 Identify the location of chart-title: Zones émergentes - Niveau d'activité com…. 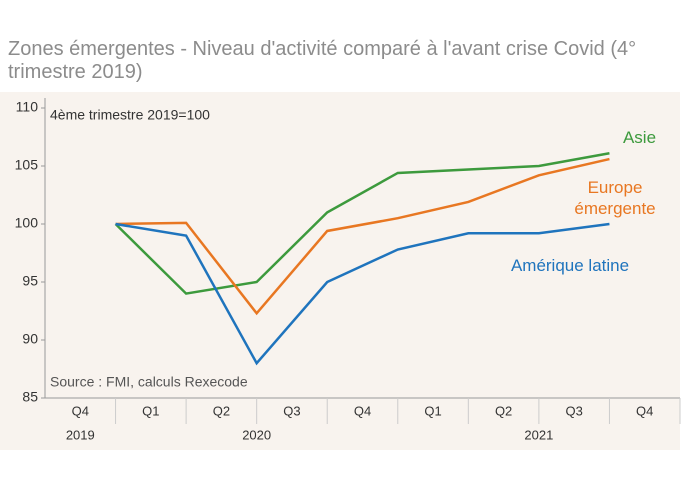
(322, 60).